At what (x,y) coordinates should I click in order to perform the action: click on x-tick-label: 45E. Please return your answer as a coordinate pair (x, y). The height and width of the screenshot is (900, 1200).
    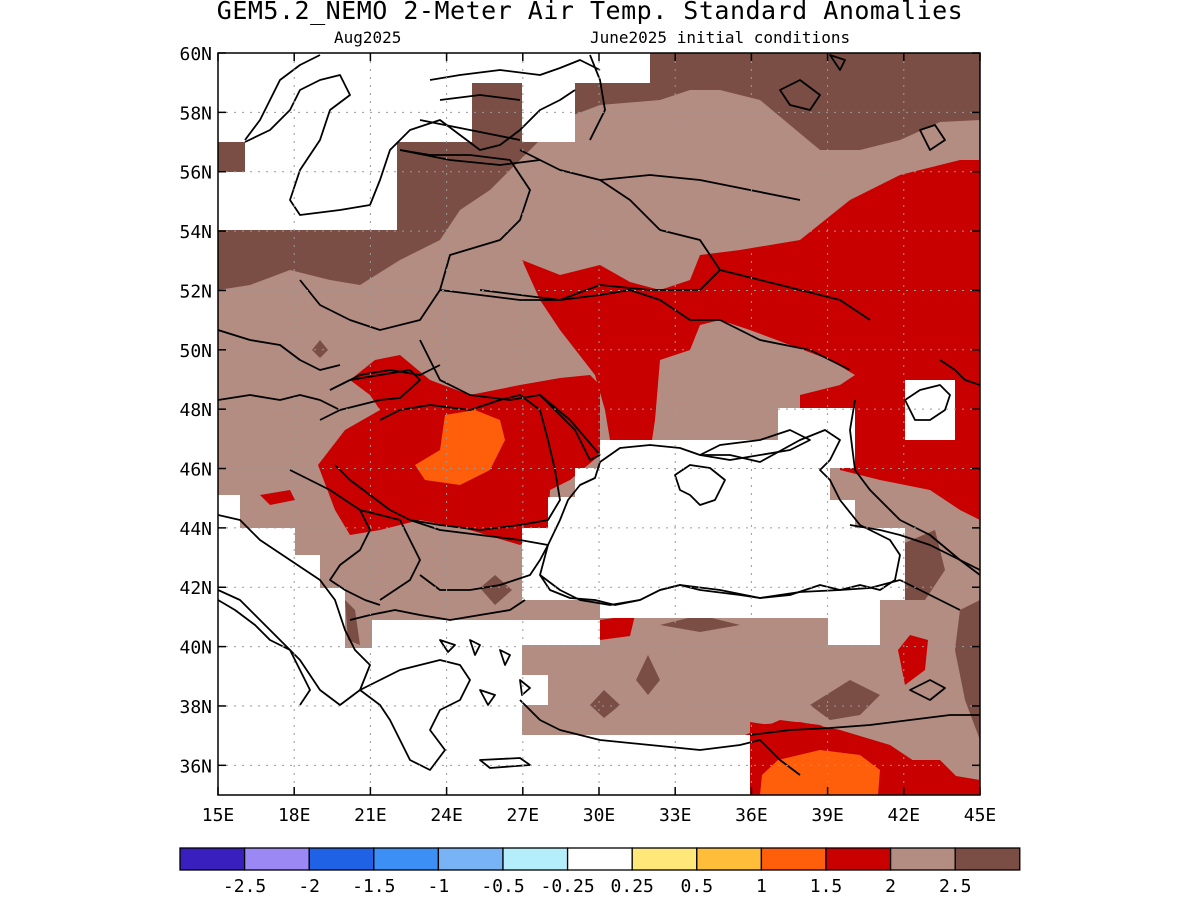
    Looking at the image, I should click on (980, 815).